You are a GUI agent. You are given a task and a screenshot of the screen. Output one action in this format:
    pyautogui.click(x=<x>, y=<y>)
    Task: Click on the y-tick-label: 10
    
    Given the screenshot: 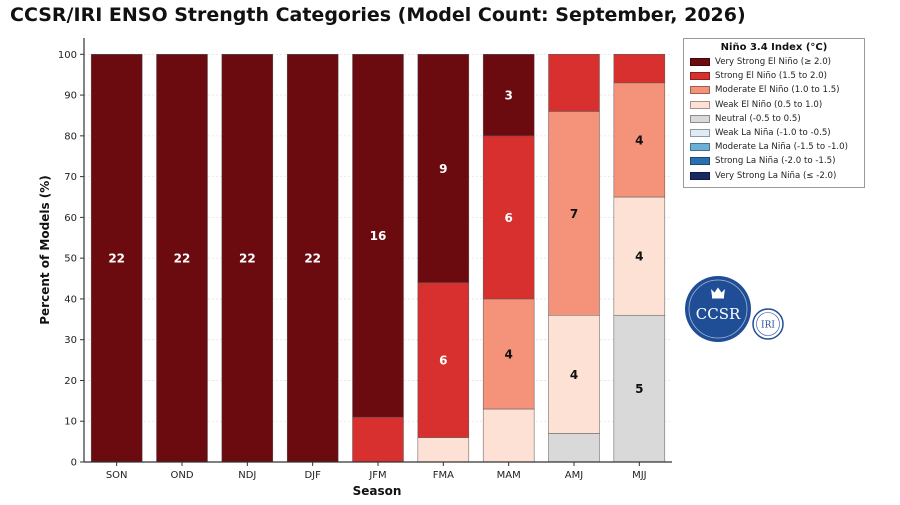 What is the action you would take?
    pyautogui.click(x=70, y=422)
    